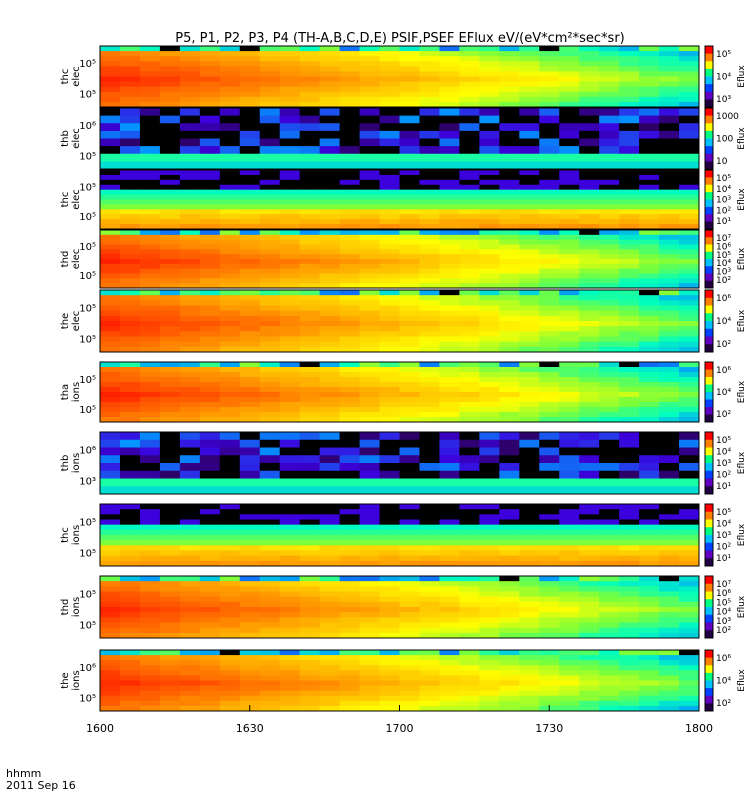 The height and width of the screenshot is (800, 750). Describe the element at coordinates (723, 345) in the screenshot. I see `colorbar-tick-label: 10²` at that location.